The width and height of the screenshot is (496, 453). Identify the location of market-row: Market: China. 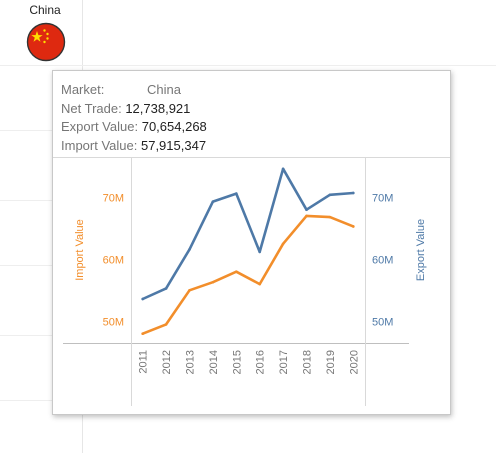
(134, 90).